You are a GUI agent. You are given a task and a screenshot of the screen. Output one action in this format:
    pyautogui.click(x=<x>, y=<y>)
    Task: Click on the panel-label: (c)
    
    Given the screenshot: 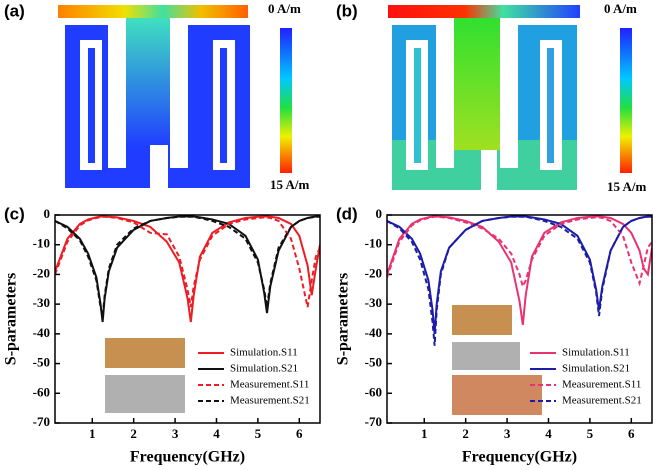 What is the action you would take?
    pyautogui.click(x=14, y=213)
    